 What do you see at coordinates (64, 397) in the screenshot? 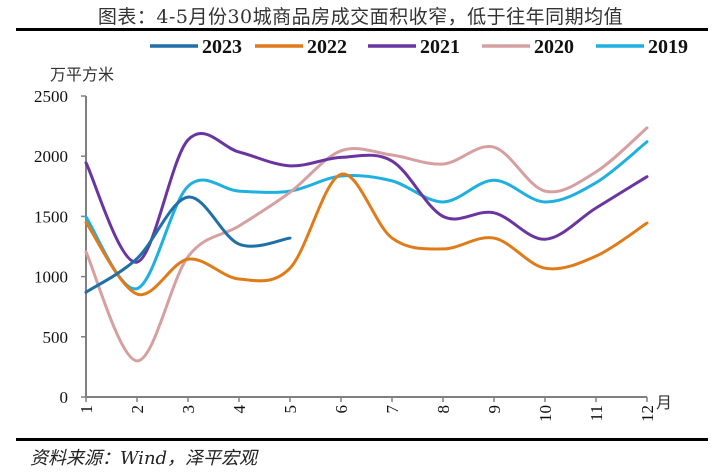
I see `y-tick-label: 0` at bounding box center [64, 397].